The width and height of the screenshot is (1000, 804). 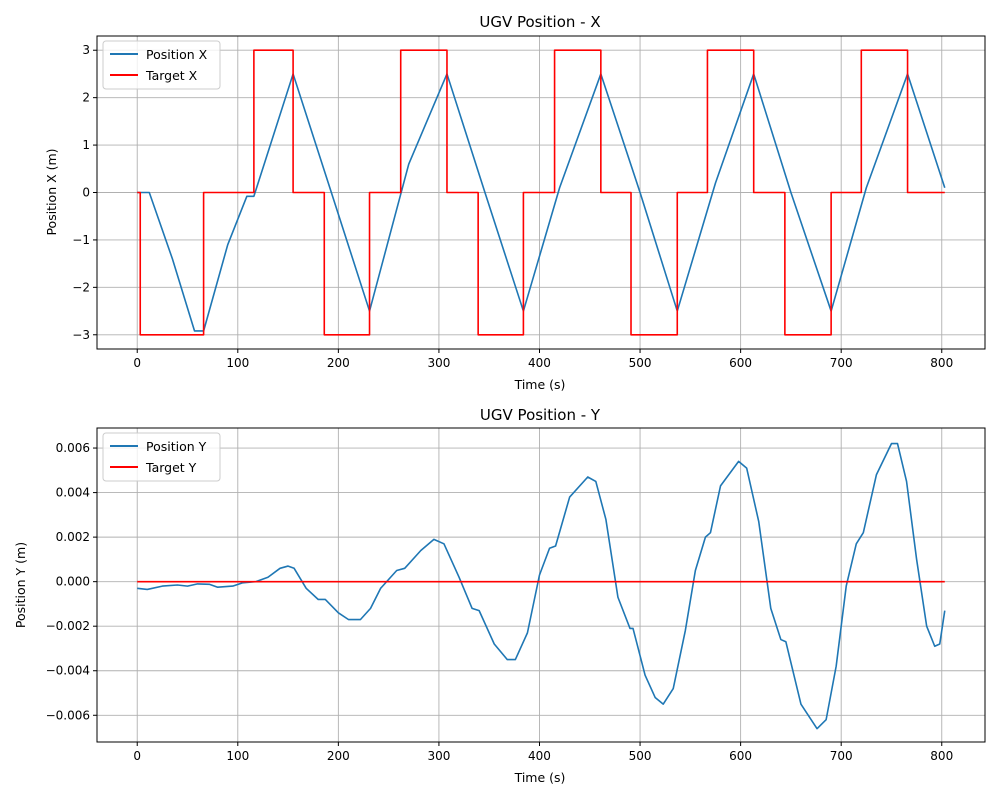 What do you see at coordinates (73, 448) in the screenshot?
I see `y-tick-label: 0.006` at bounding box center [73, 448].